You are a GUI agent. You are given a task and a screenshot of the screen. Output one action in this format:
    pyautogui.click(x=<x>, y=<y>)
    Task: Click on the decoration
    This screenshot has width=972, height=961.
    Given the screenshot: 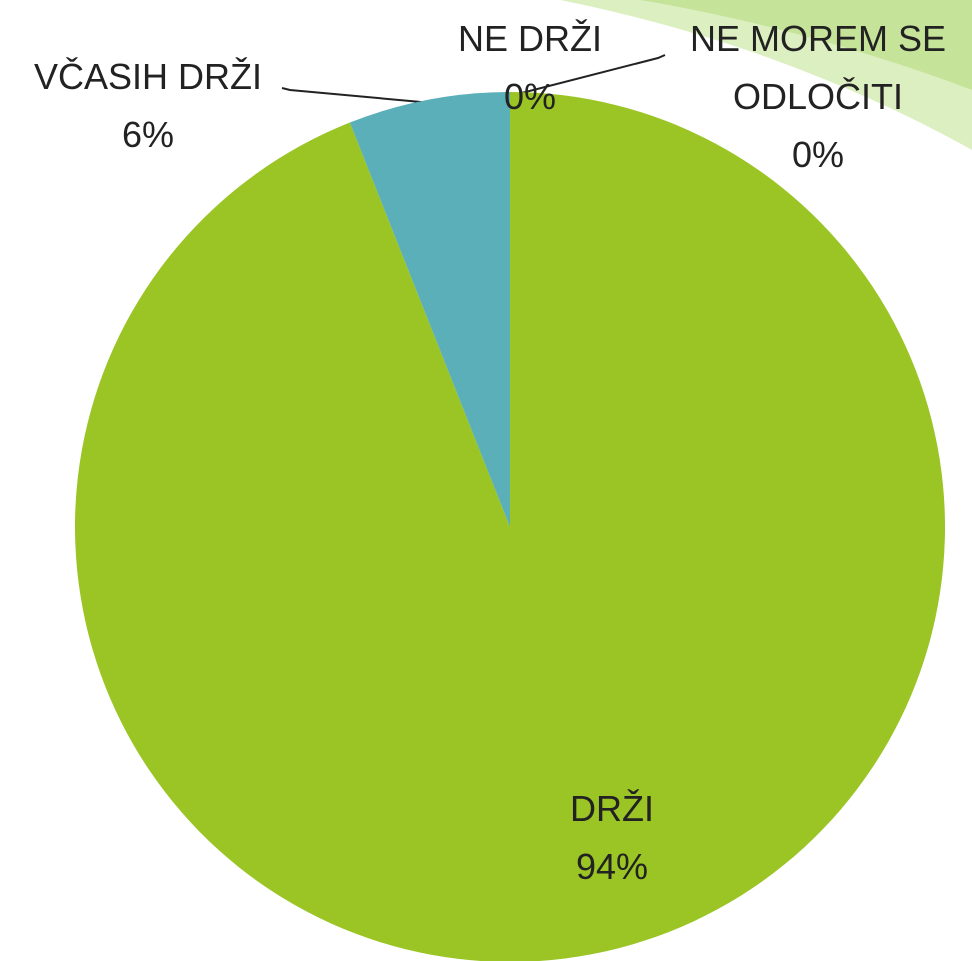 What is the action you would take?
    pyautogui.click(x=806, y=45)
    